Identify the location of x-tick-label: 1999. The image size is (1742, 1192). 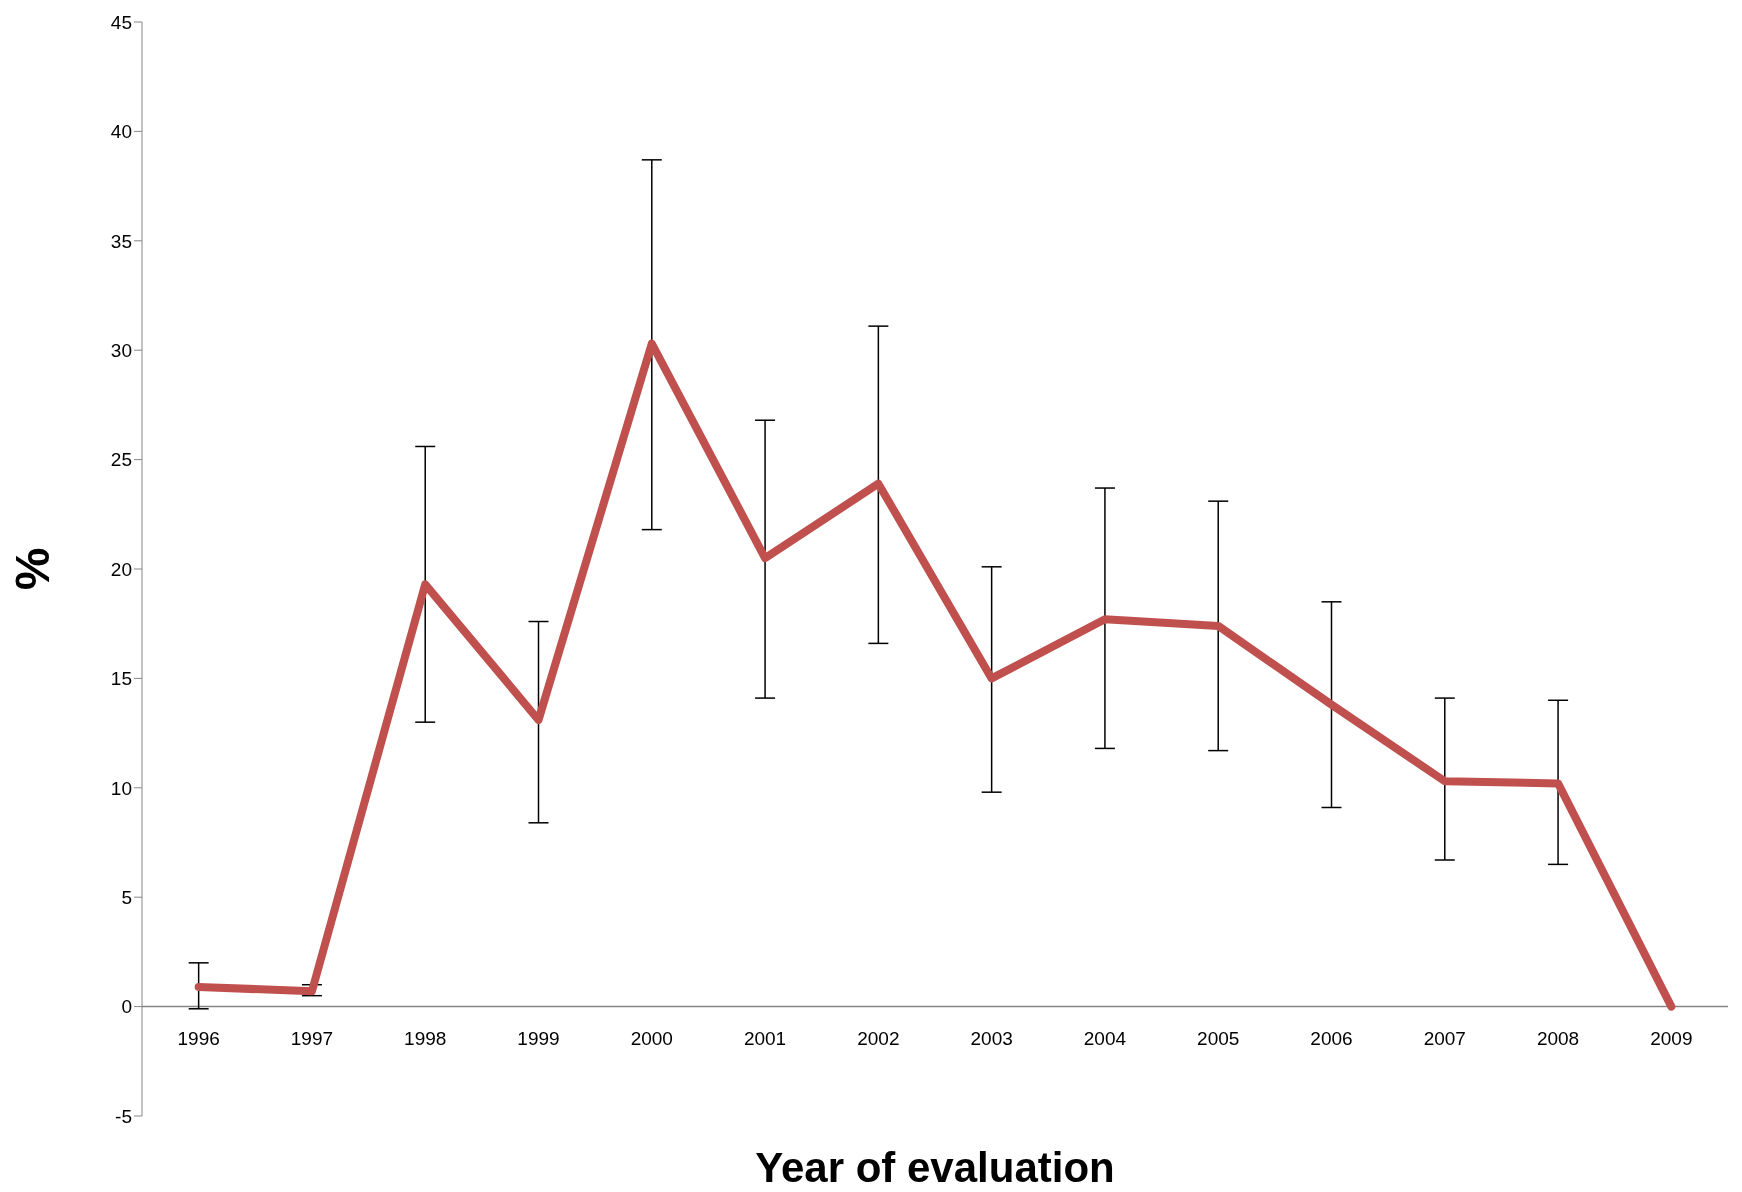
(538, 1038).